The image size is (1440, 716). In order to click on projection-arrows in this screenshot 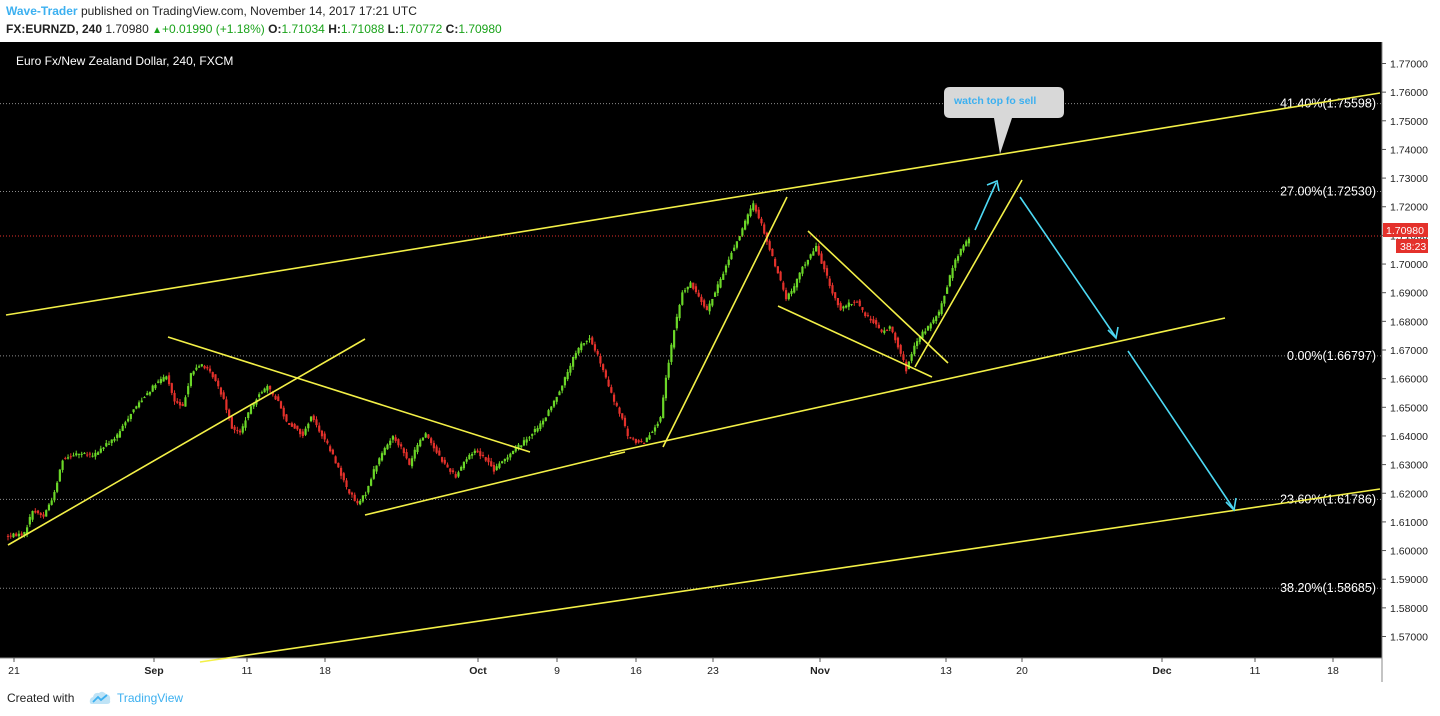, I will do `click(1105, 345)`.